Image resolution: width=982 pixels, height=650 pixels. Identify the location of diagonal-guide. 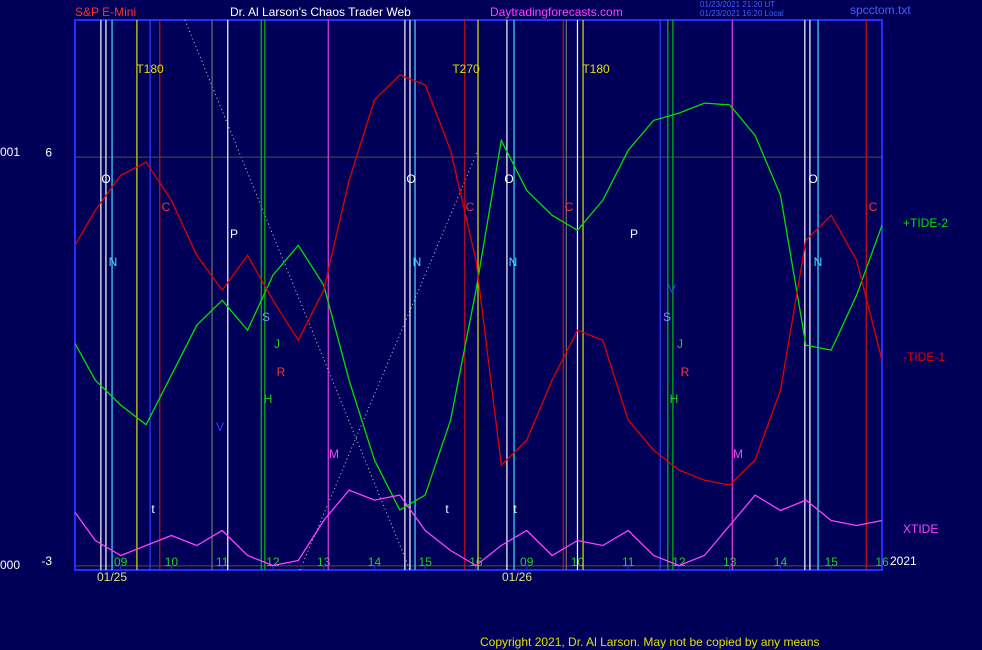
(389, 360).